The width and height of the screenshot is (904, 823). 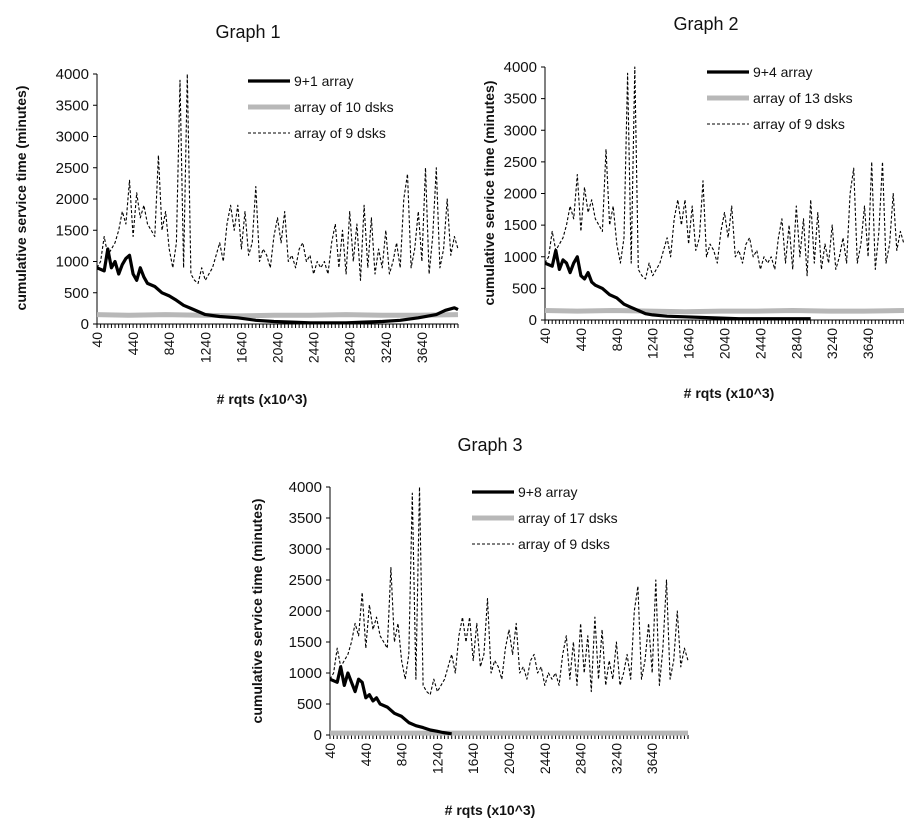 I want to click on legend: 9+4 array array of 13 dsks array of 9 dsks, so click(x=780, y=98).